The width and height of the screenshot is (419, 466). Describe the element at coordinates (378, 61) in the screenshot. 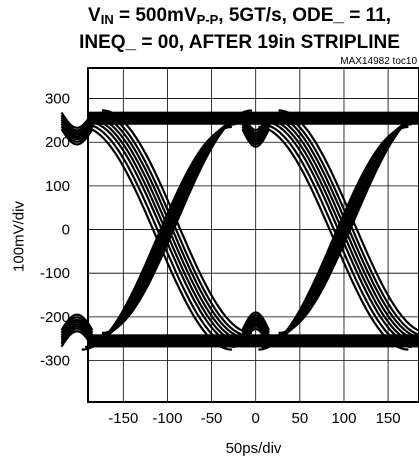

I see `figure-id: MAX14982 toc10` at that location.